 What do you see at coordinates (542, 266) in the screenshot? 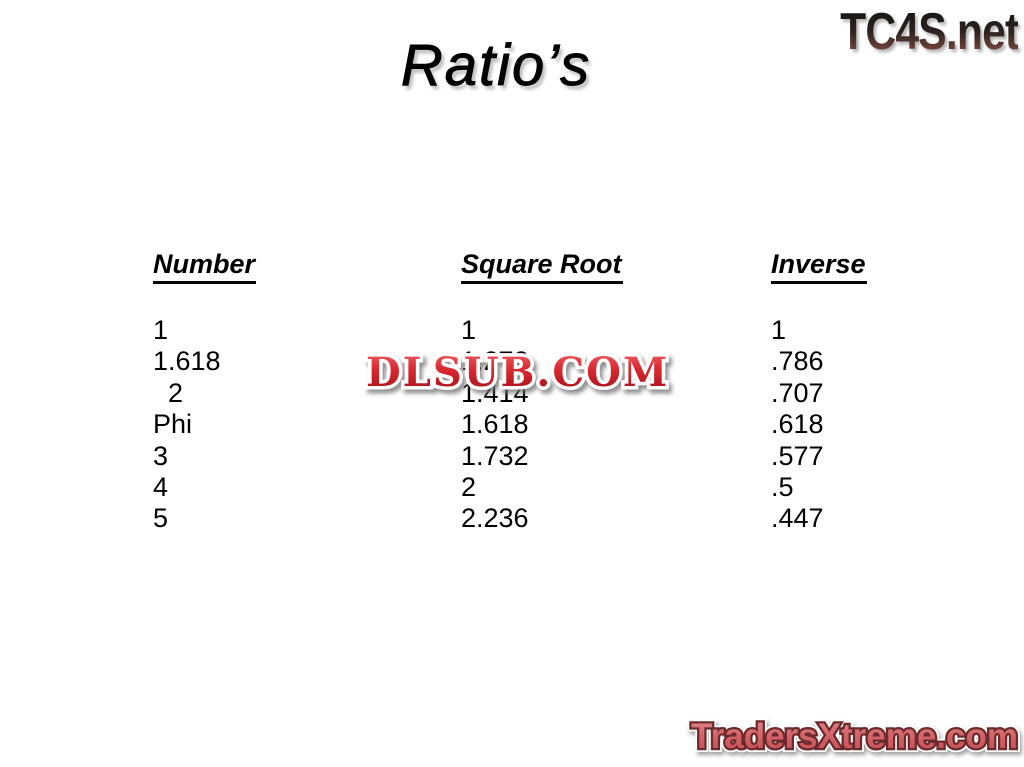
I see `column-header-square-root: Square Root` at bounding box center [542, 266].